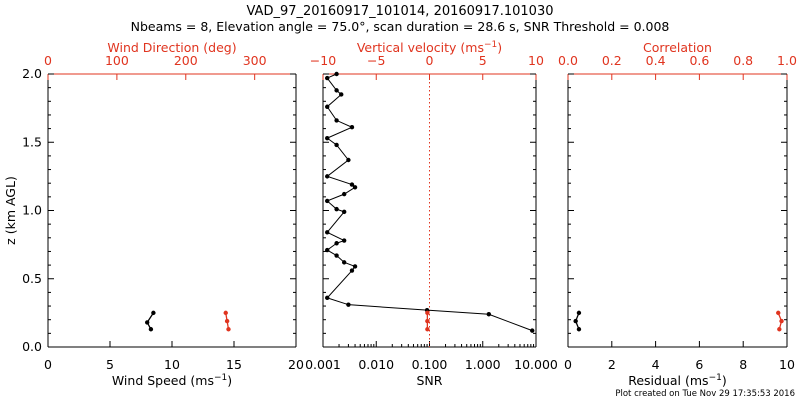 This screenshot has width=800, height=400. Describe the element at coordinates (32, 210) in the screenshot. I see `y-tick-label: 1.0` at that location.